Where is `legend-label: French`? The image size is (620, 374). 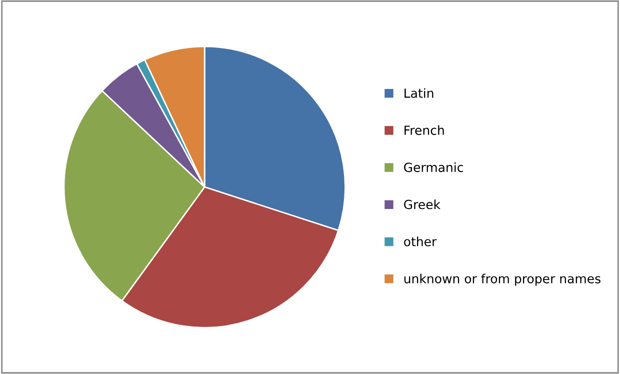 legend-label: French is located at coordinates (424, 130).